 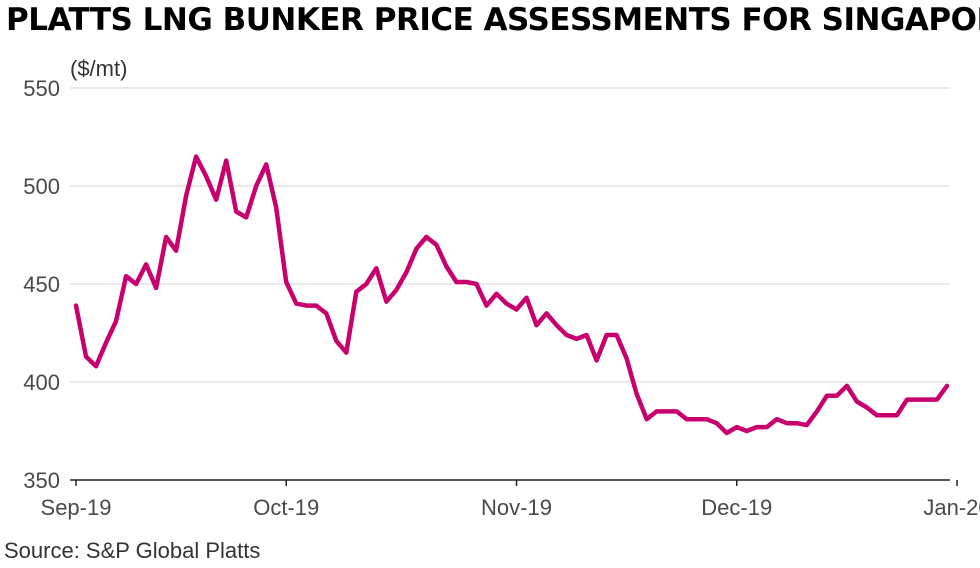 What do you see at coordinates (951, 507) in the screenshot?
I see `x-tick-label: Jan-20` at bounding box center [951, 507].